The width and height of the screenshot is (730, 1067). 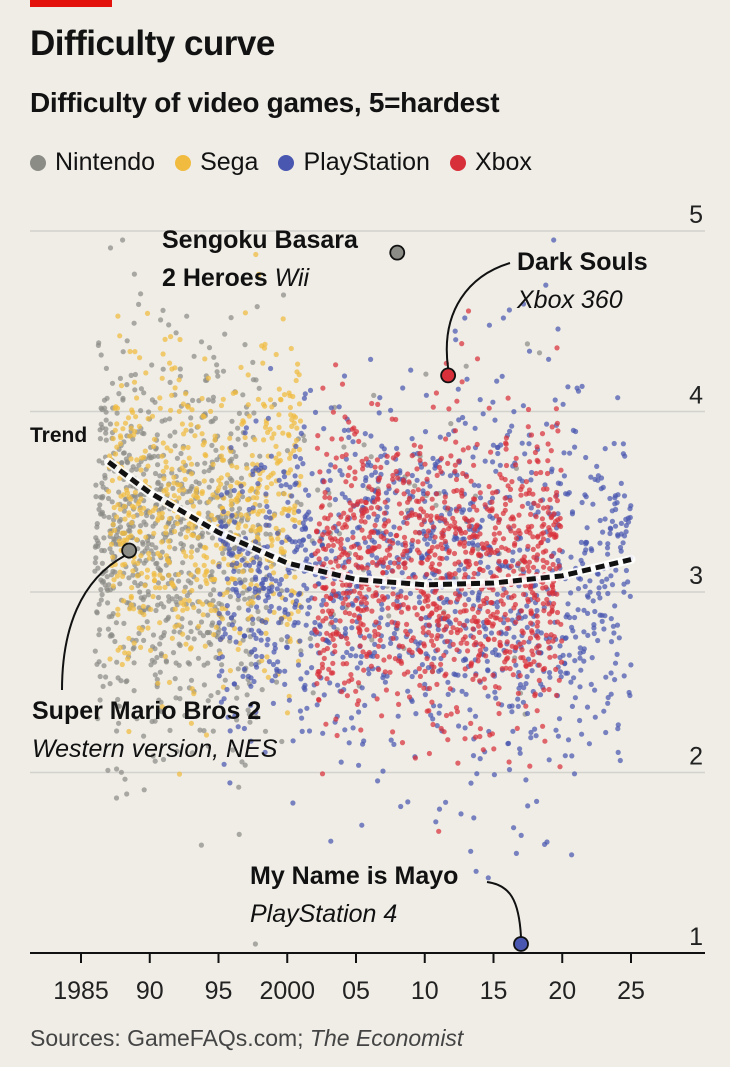 I want to click on annotation-mayo-title: My Name is Mayo, so click(x=354, y=876).